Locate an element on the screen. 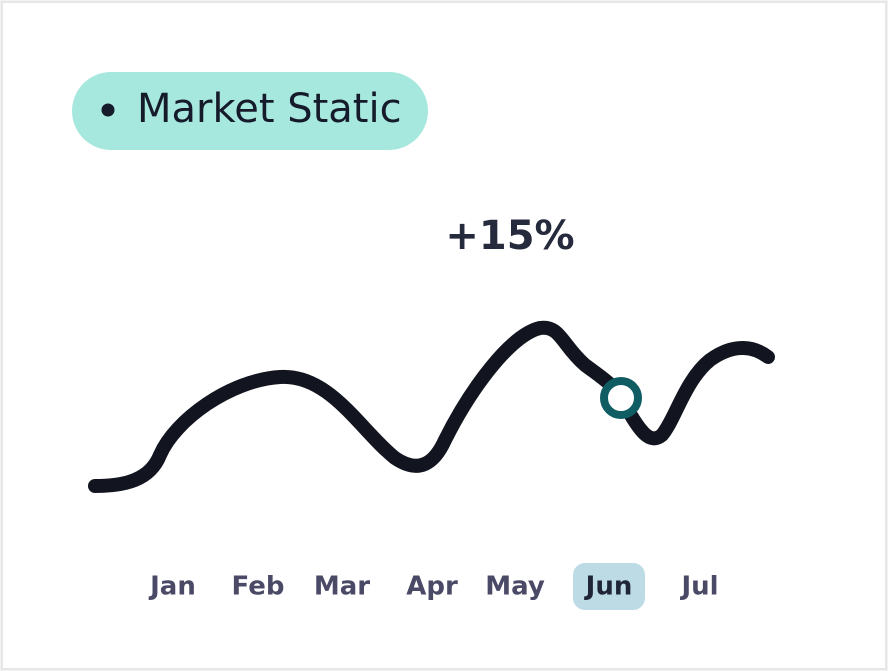 The image size is (888, 671). badge is located at coordinates (250, 111).